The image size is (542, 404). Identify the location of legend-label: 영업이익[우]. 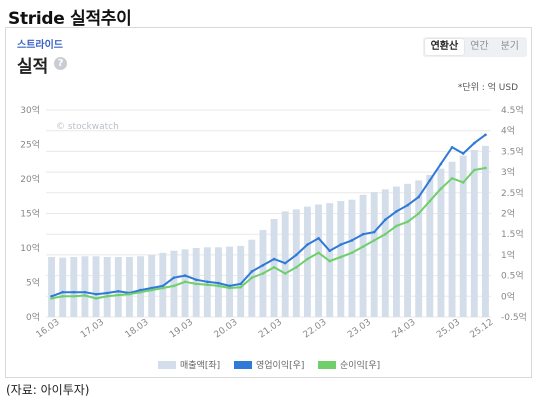
(280, 365).